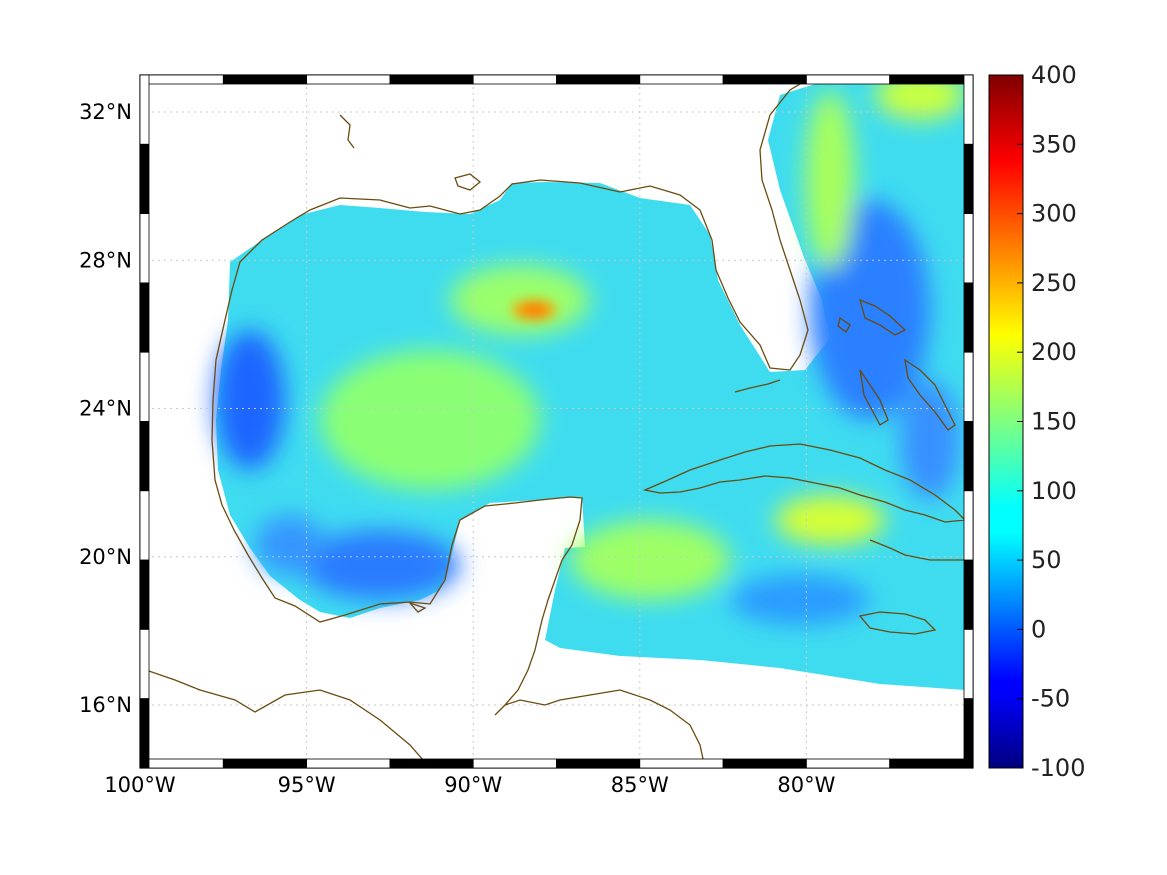 This screenshot has width=1167, height=875. Describe the element at coordinates (917, 550) in the screenshot. I see `coast-cuba-east` at that location.